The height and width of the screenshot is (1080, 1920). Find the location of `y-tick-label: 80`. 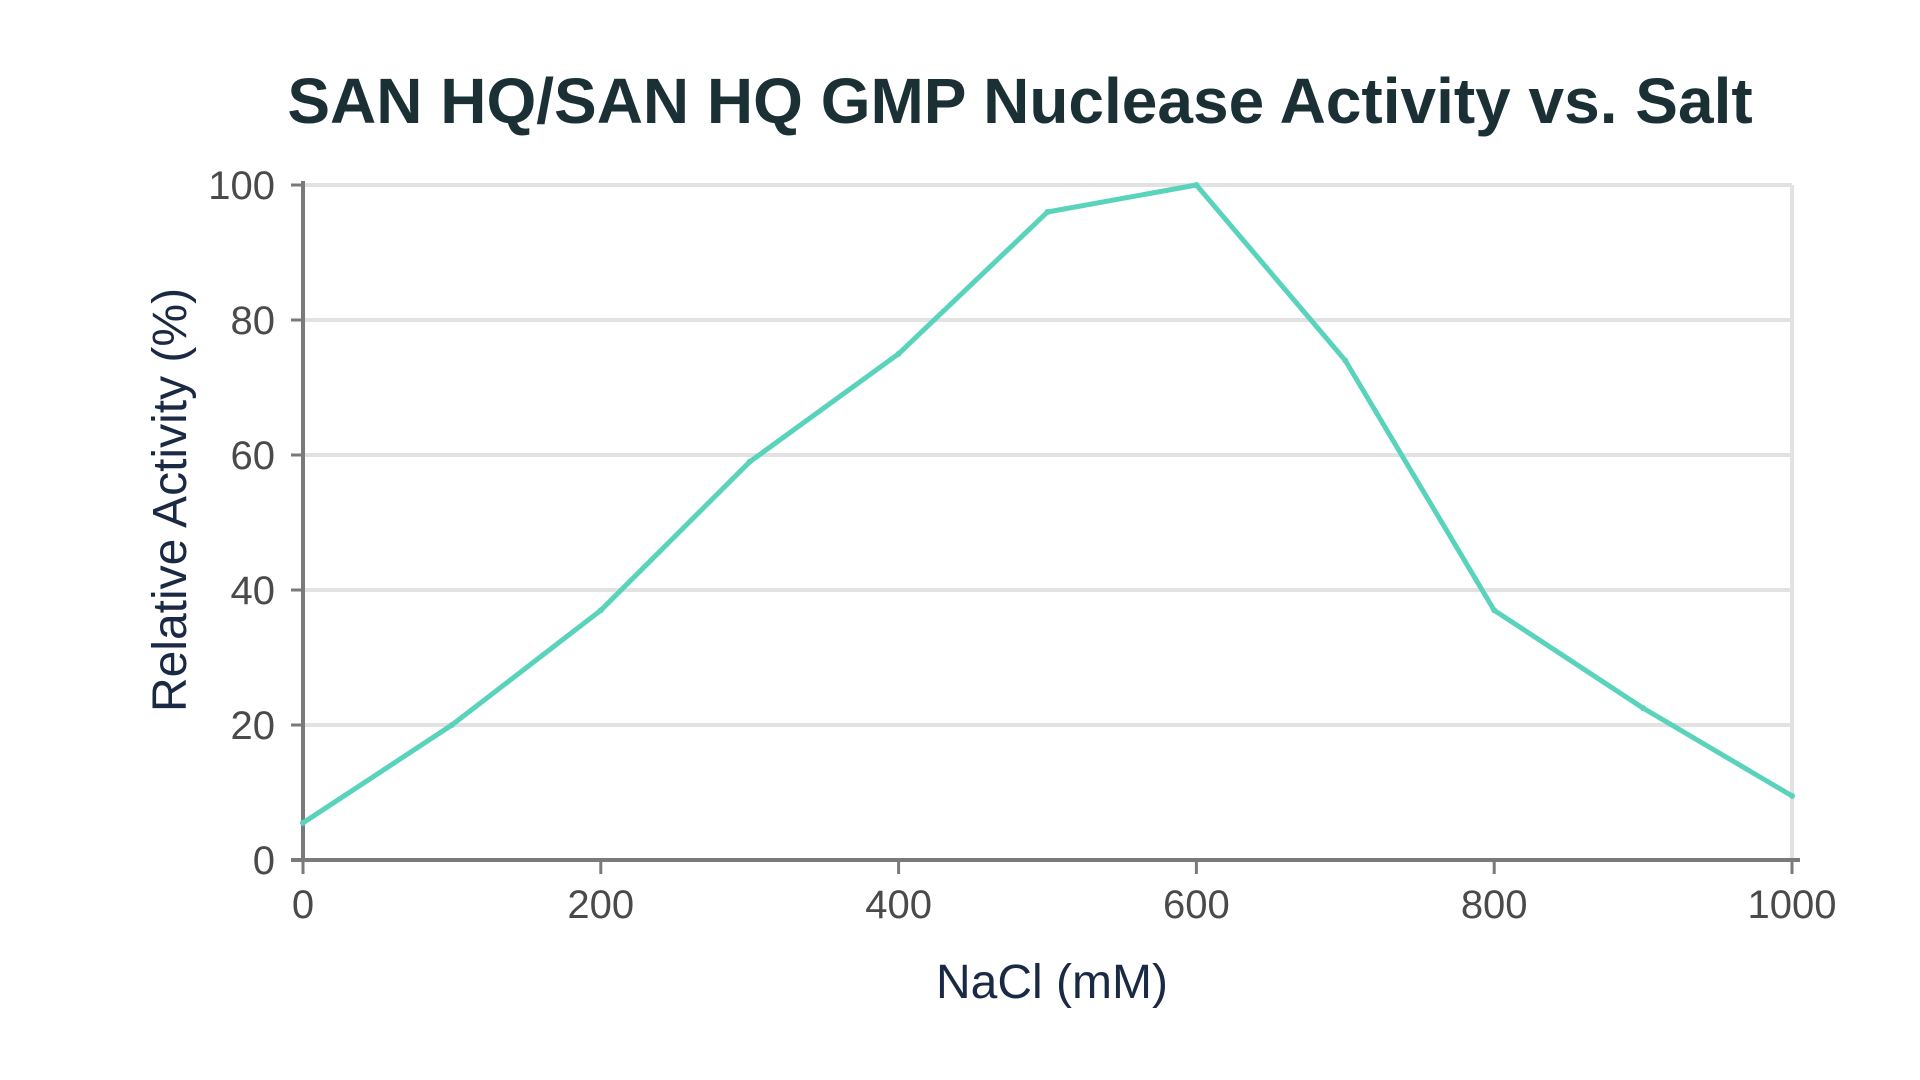

y-tick-label: 80 is located at coordinates (253, 321).